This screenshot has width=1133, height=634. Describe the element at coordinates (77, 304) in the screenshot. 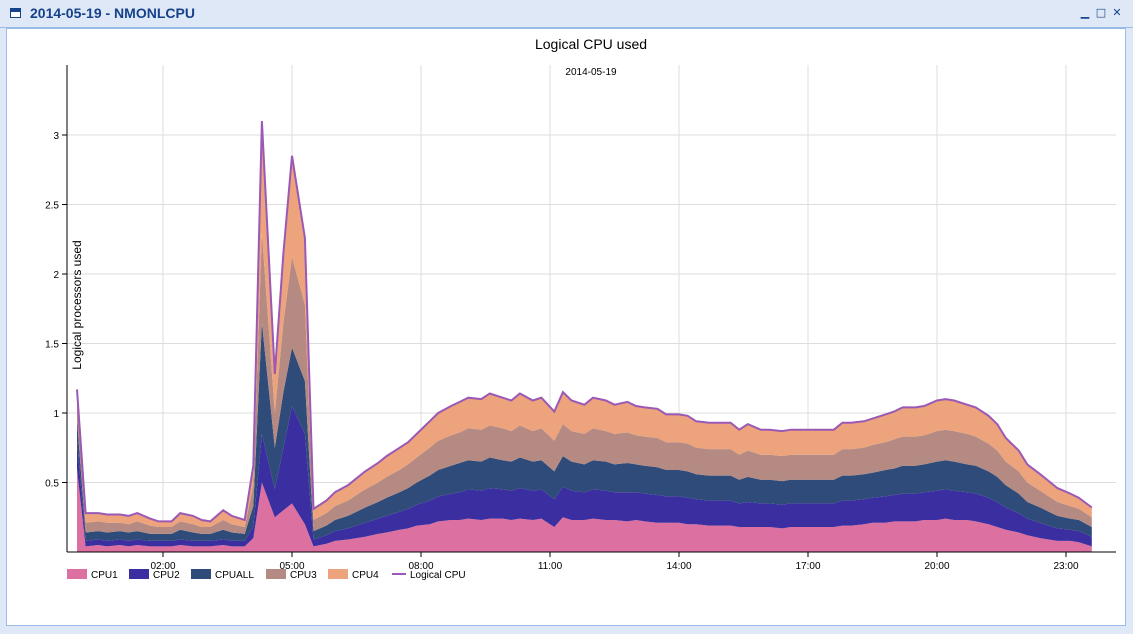

I see `y-axis-label: Logical processors used` at that location.